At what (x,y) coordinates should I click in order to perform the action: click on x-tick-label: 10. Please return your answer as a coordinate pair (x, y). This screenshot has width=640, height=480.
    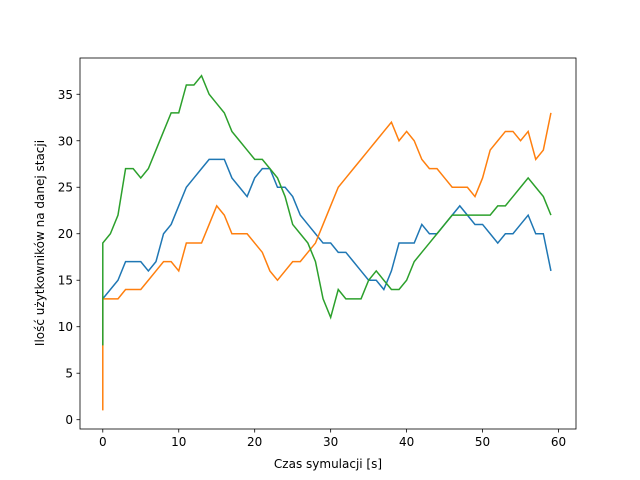
    Looking at the image, I should click on (178, 442).